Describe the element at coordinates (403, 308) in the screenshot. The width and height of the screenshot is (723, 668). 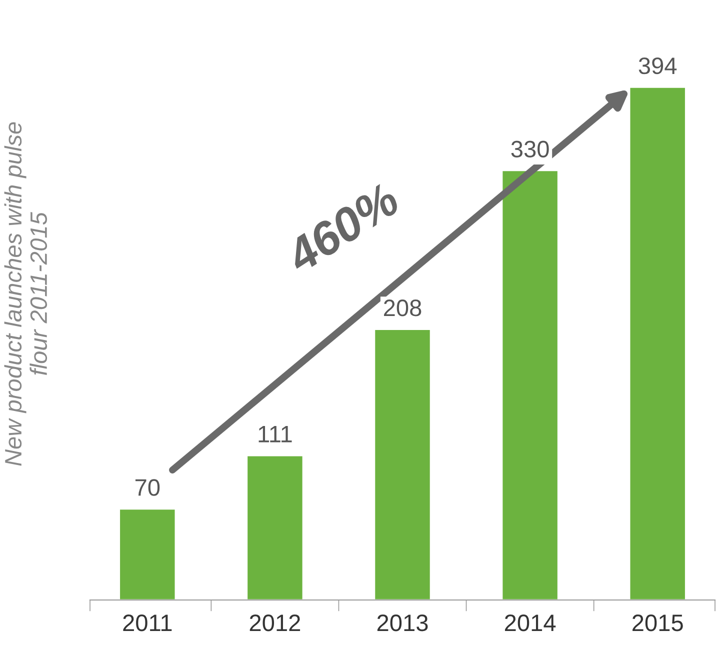
I see `data-label: 208` at that location.